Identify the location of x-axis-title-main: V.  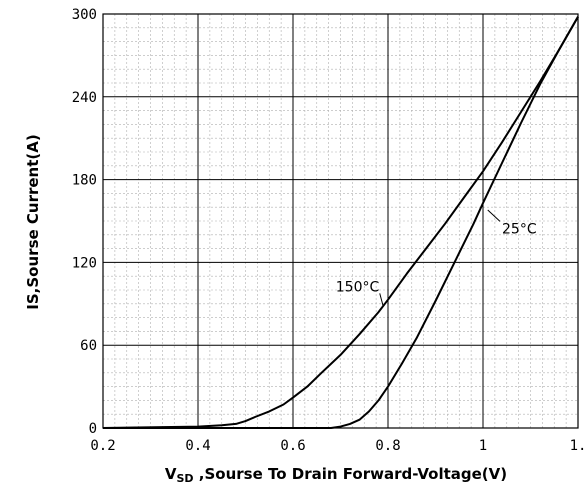
(171, 474).